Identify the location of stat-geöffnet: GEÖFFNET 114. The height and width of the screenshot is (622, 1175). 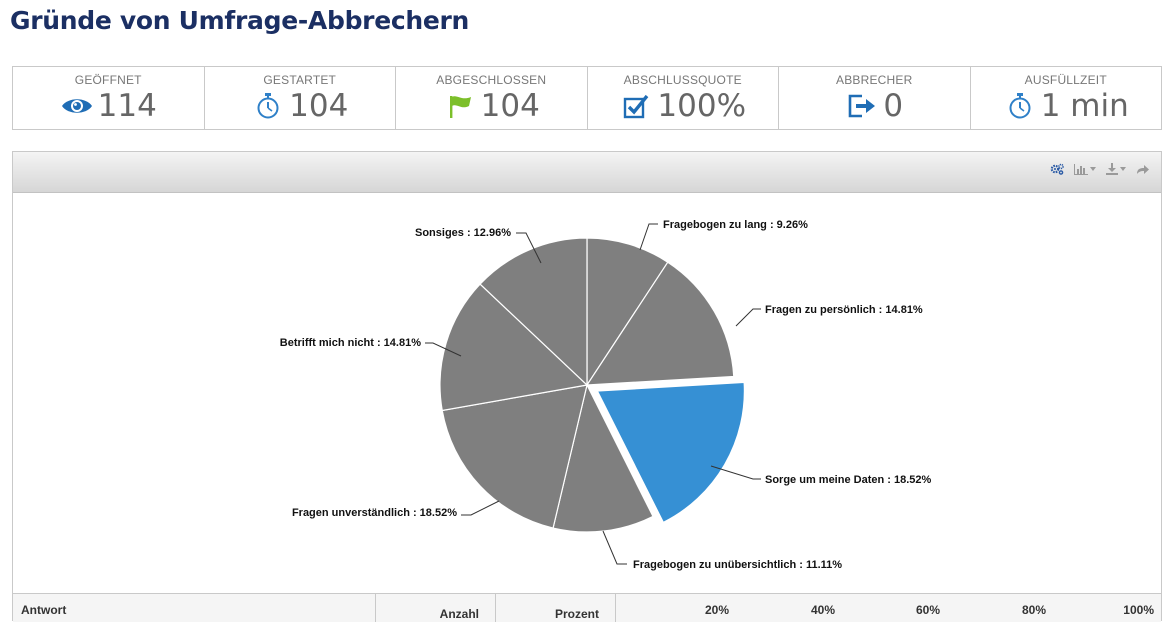
(109, 98).